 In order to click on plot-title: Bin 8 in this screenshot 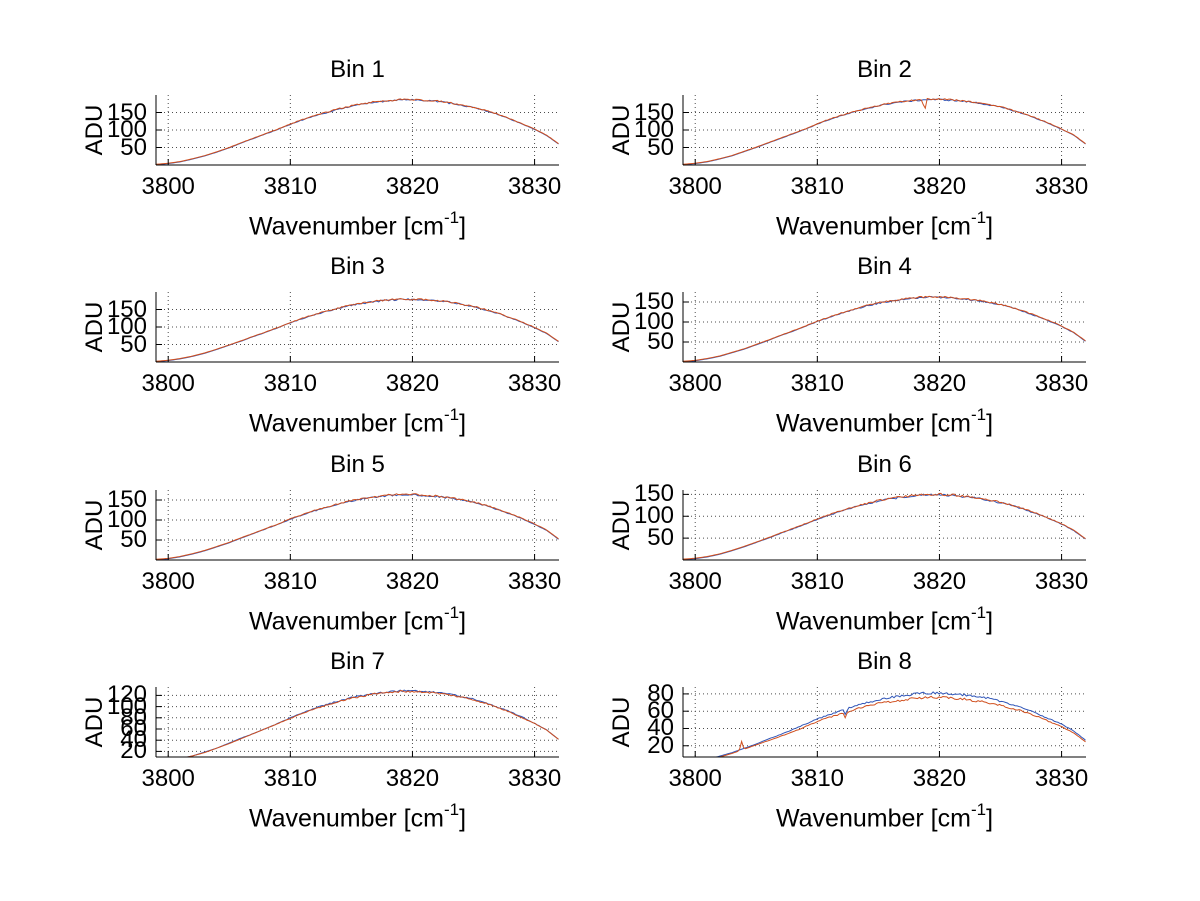, I will do `click(884, 661)`.